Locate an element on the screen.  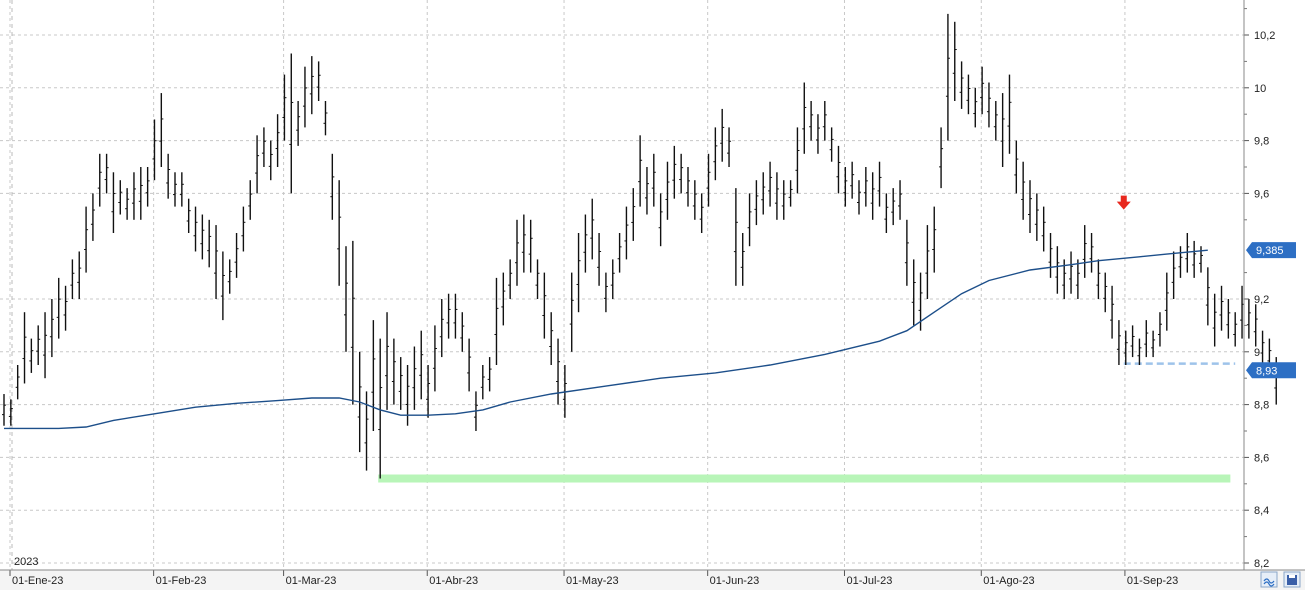
support-band is located at coordinates (804, 478).